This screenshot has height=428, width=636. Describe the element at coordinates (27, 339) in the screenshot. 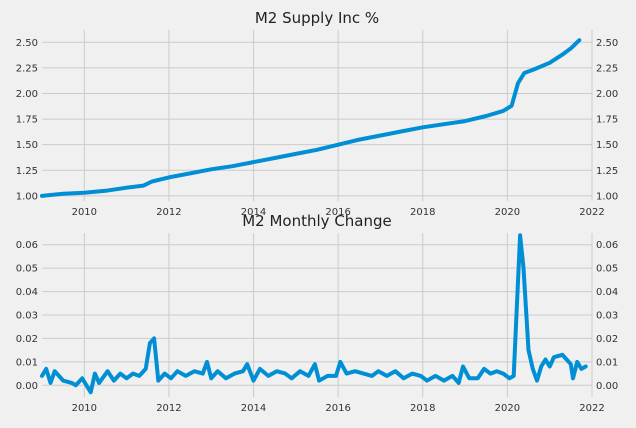

I see `y-tick-label-left: 0.02` at that location.